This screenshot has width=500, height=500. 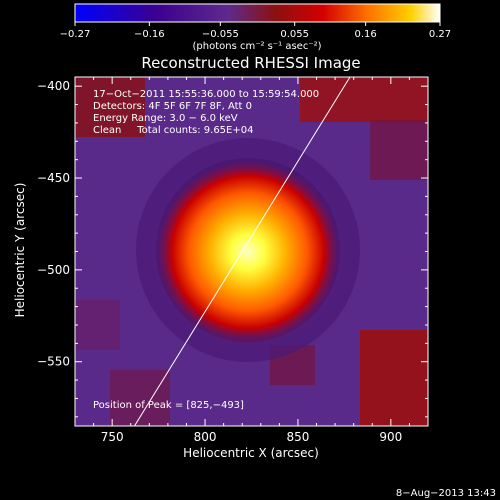 What do you see at coordinates (168, 405) in the screenshot?
I see `peak-position-label: Position of Peak = [825,−493]` at bounding box center [168, 405].